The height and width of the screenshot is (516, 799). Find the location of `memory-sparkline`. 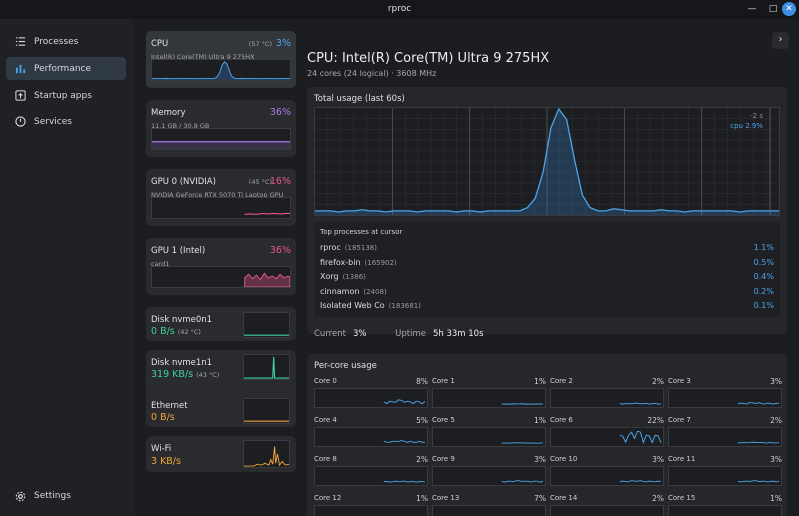

memory-sparkline is located at coordinates (221, 139).